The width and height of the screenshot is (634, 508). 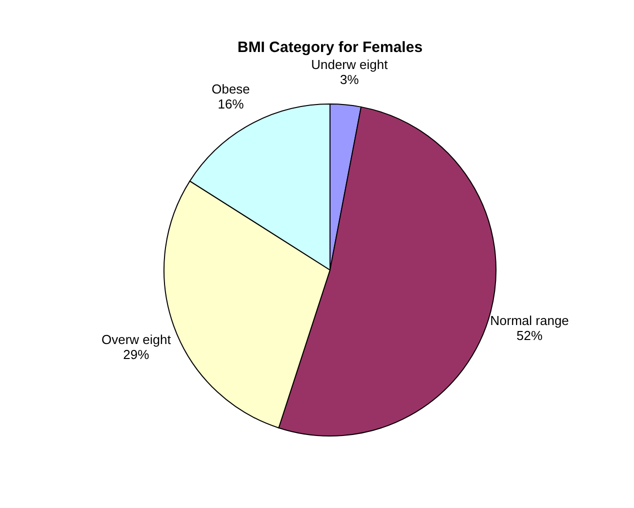 What do you see at coordinates (136, 354) in the screenshot?
I see `data-label: 29%` at bounding box center [136, 354].